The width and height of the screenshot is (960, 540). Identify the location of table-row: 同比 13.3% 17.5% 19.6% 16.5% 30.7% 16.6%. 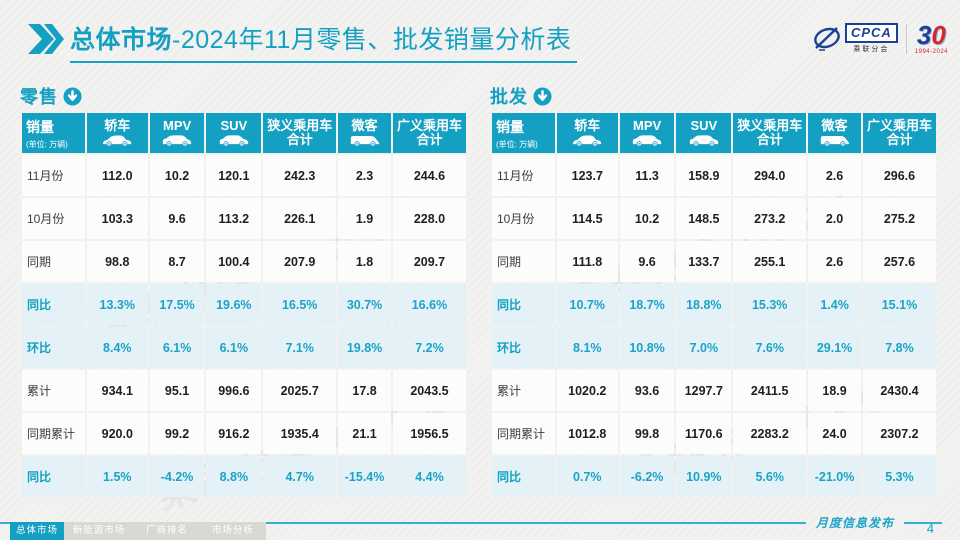
(244, 304).